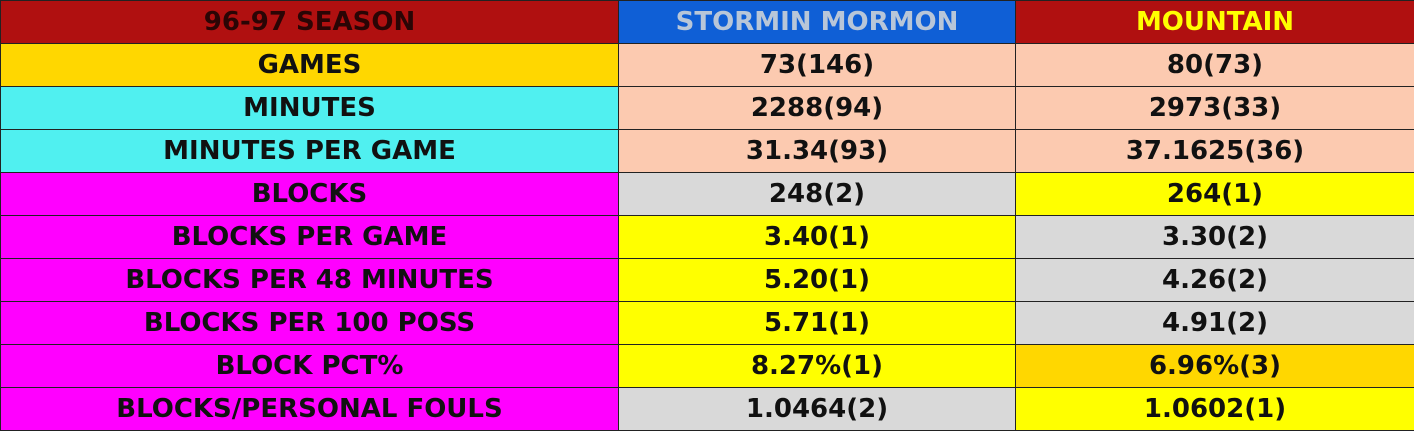  Describe the element at coordinates (309, 366) in the screenshot. I see `row-label: BLOCK PCT%` at that location.